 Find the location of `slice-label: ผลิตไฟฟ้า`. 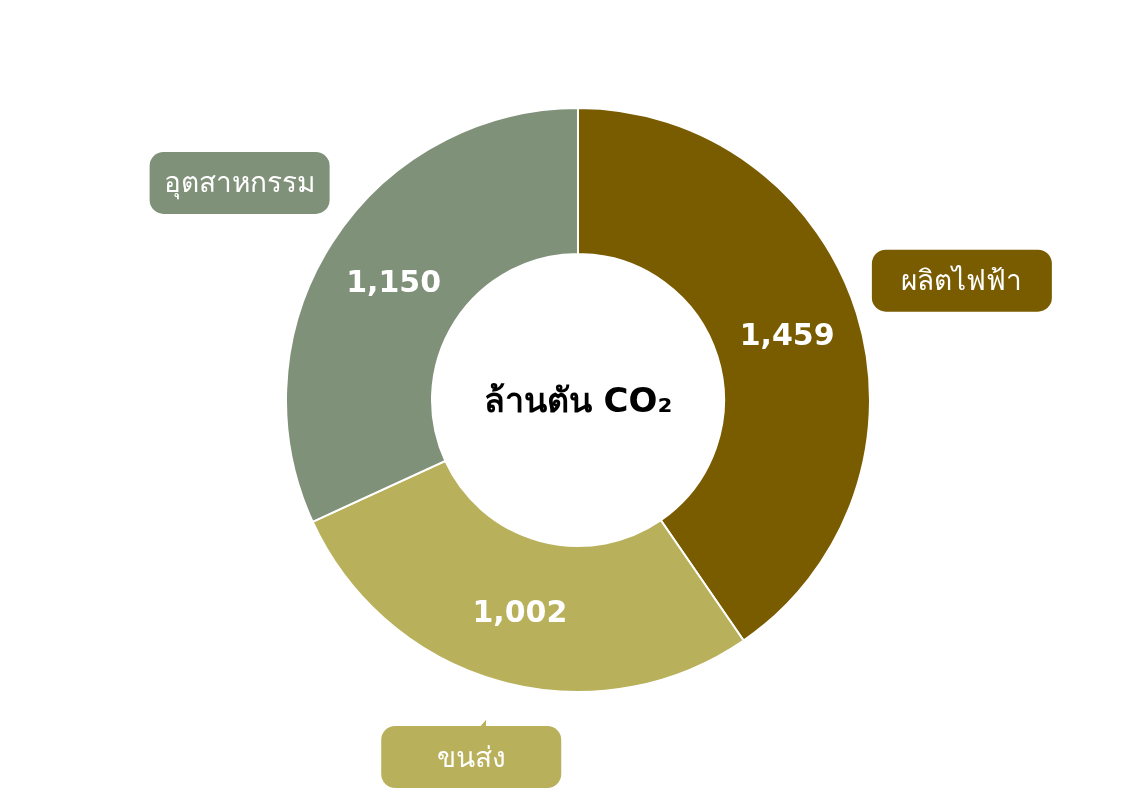

slice-label: ผลิตไฟฟ้า is located at coordinates (962, 281).